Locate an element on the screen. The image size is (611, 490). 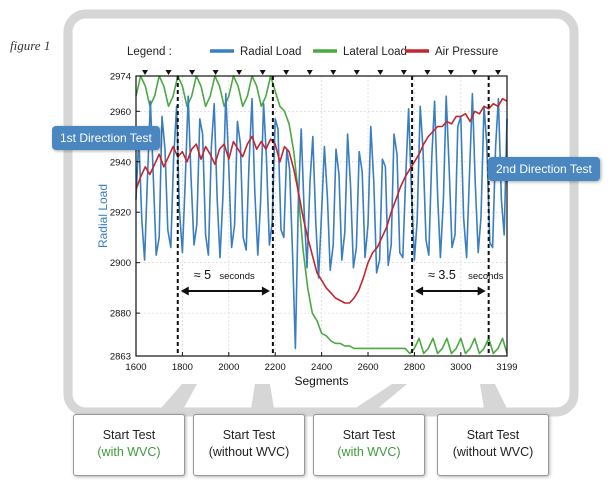
x-tick-label-3: 2200 is located at coordinates (275, 367).